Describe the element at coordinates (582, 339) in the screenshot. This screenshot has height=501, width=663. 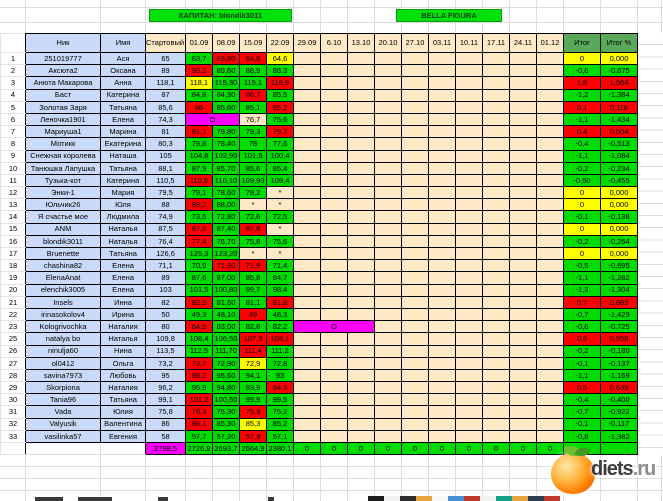
I see `total-cell: 0,6` at that location.